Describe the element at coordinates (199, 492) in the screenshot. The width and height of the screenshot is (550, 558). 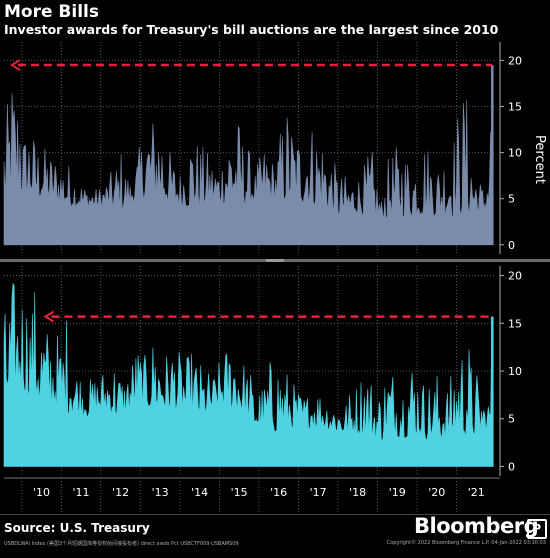
I see `x-tick-label: '14` at that location.